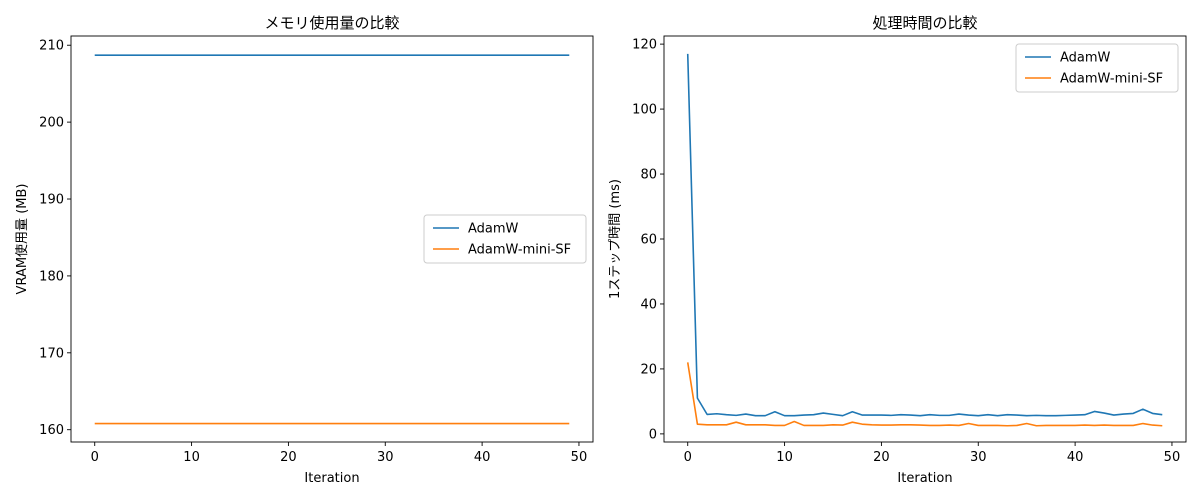 Image resolution: width=1200 pixels, height=500 pixels. What do you see at coordinates (51, 430) in the screenshot?
I see `y-tick-label: 160` at bounding box center [51, 430].